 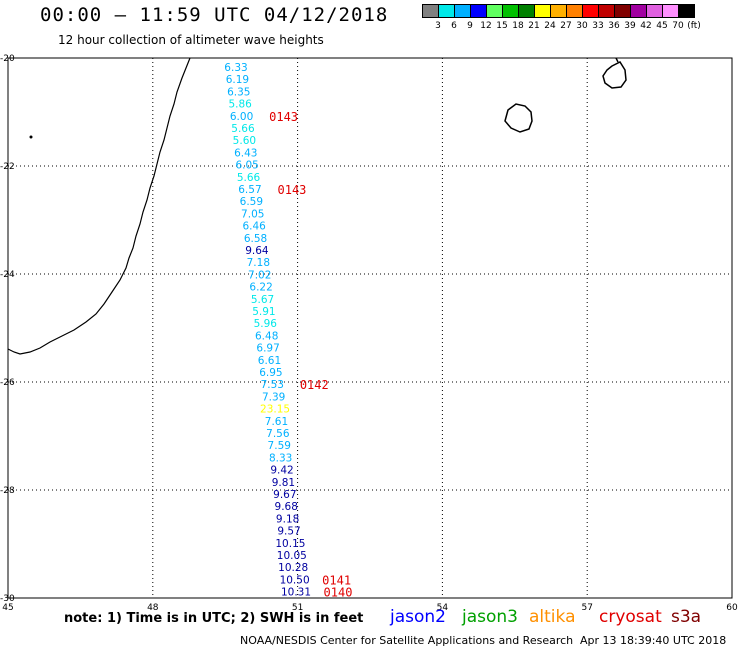 I want to click on mission-label-jason3: jason3, so click(x=490, y=617).